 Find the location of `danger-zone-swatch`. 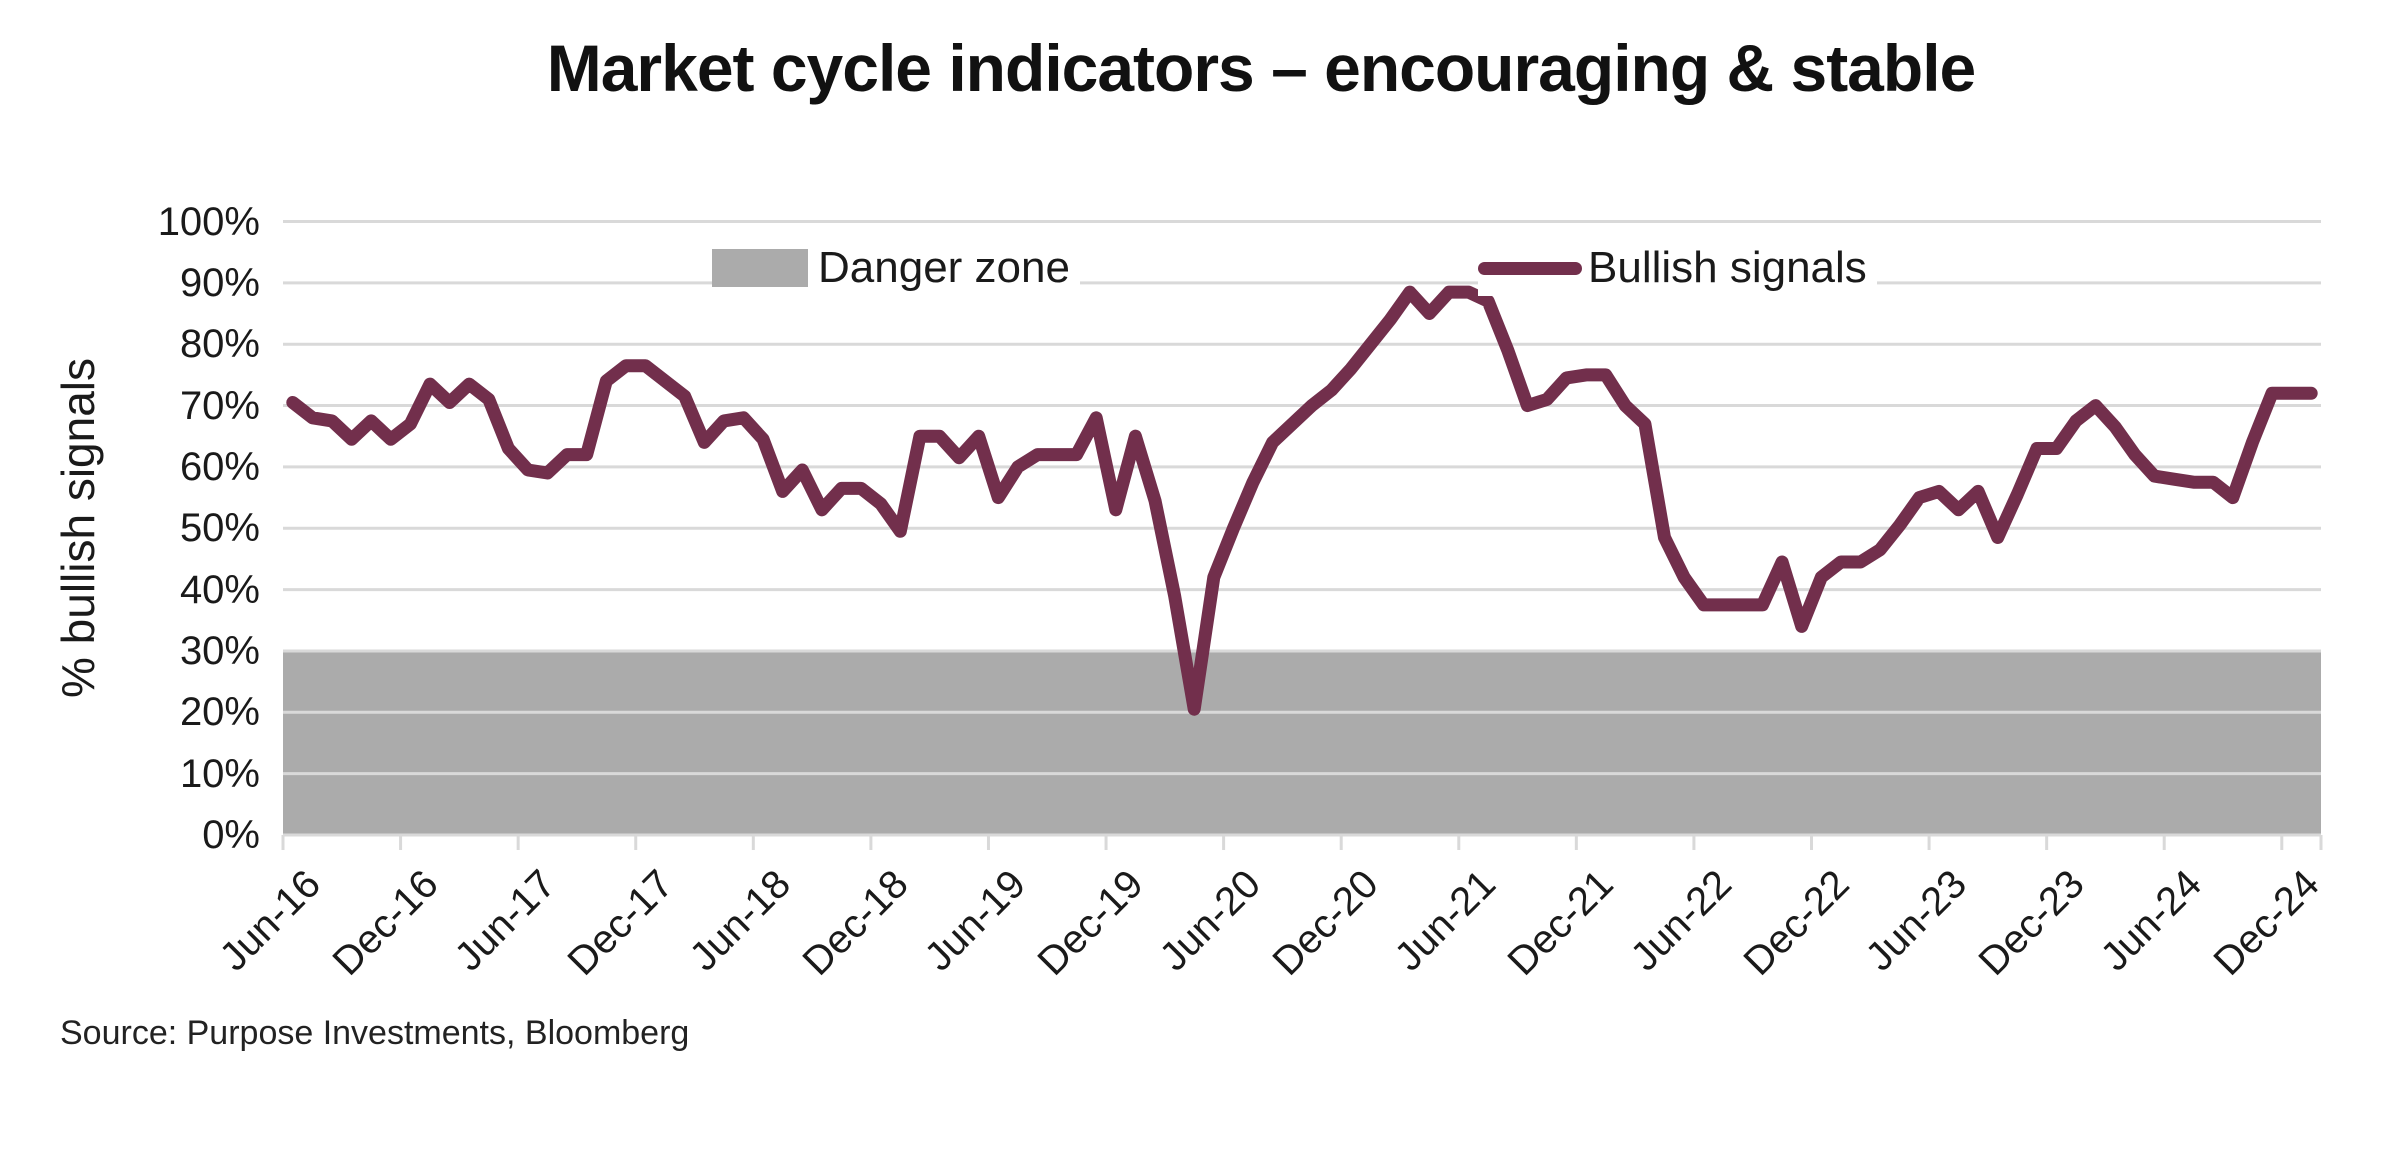

danger-zone-swatch is located at coordinates (760, 268).